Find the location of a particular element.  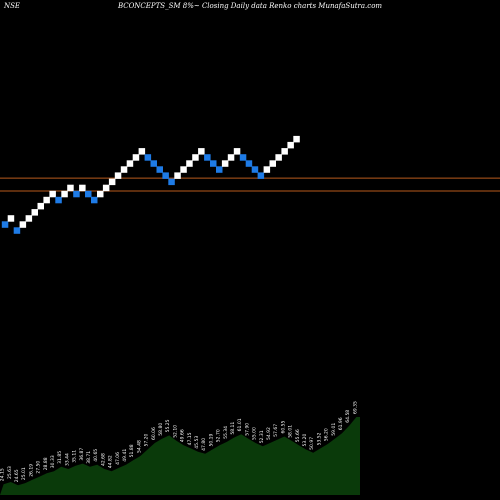

volume-label: 50.19 is located at coordinates (211, 439).